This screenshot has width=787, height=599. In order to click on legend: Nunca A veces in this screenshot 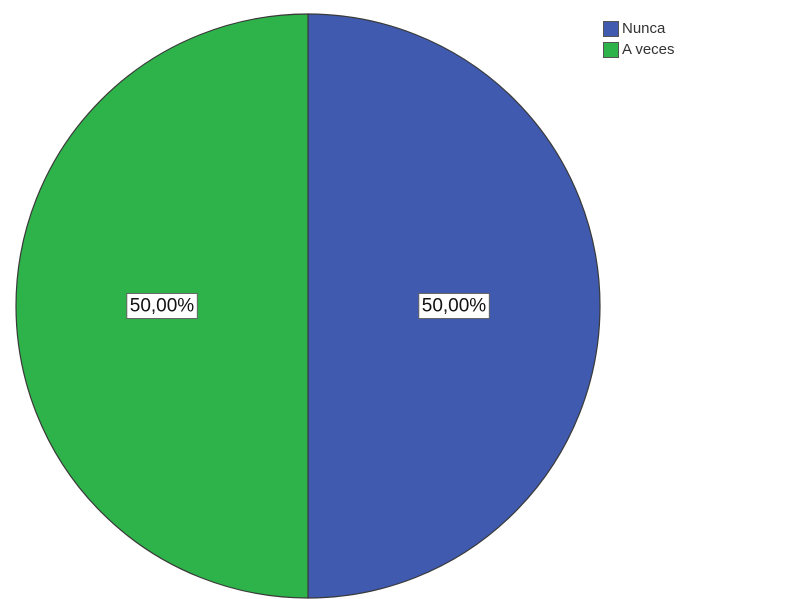, I will do `click(678, 39)`.